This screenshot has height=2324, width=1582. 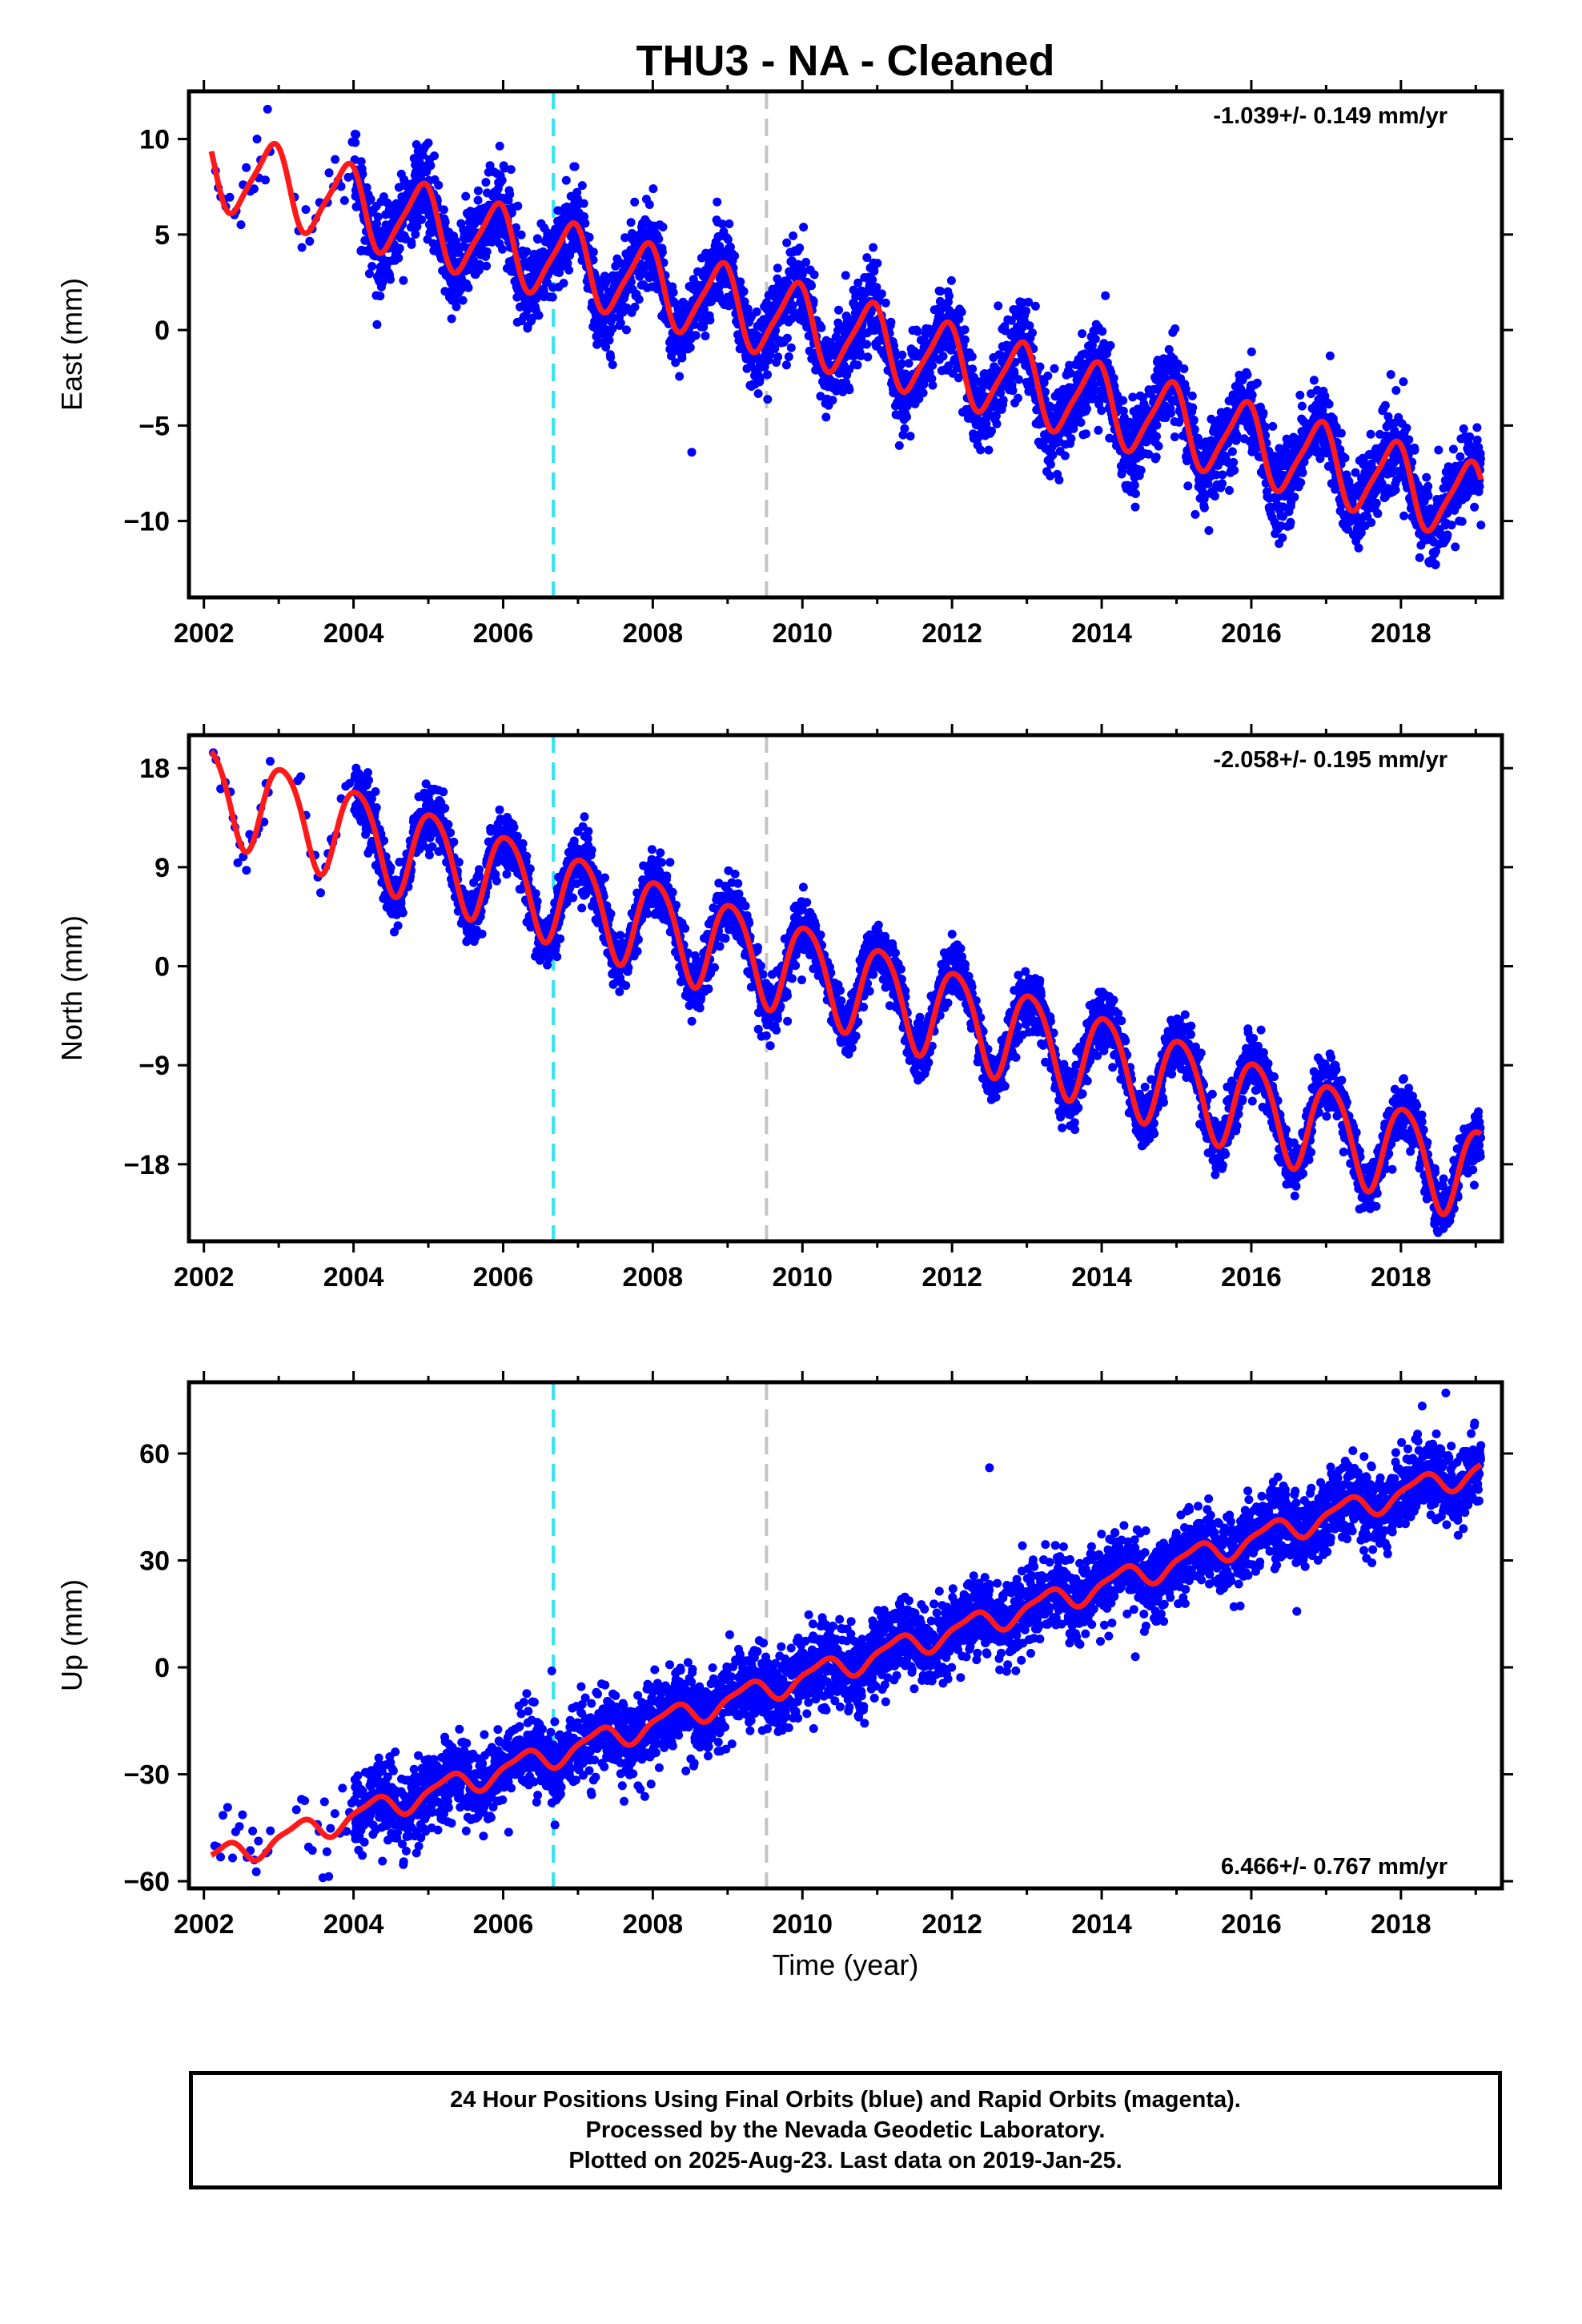 I want to click on x-tick-label: 2012, so click(x=952, y=633).